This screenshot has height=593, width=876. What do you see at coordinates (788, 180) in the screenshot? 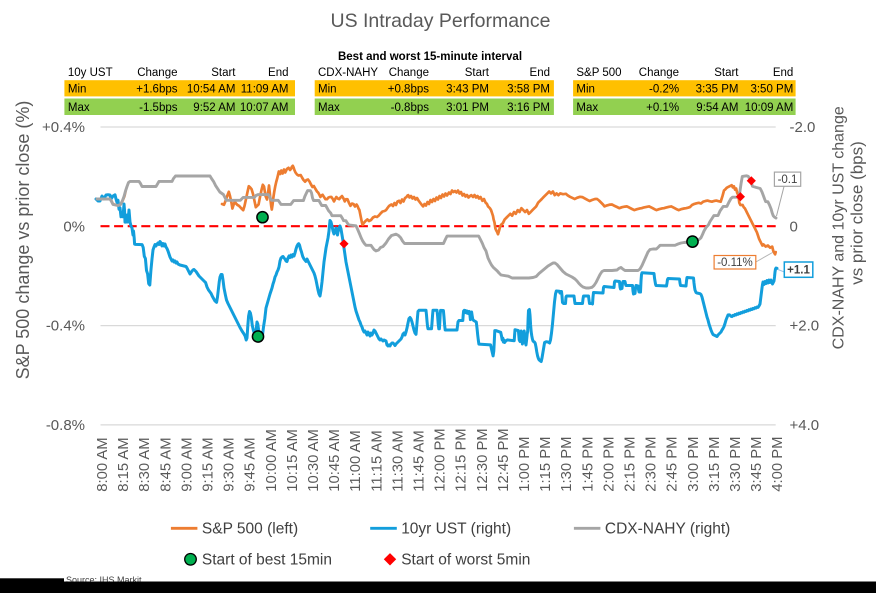
I see `svg-text: -0.1` at bounding box center [788, 180].